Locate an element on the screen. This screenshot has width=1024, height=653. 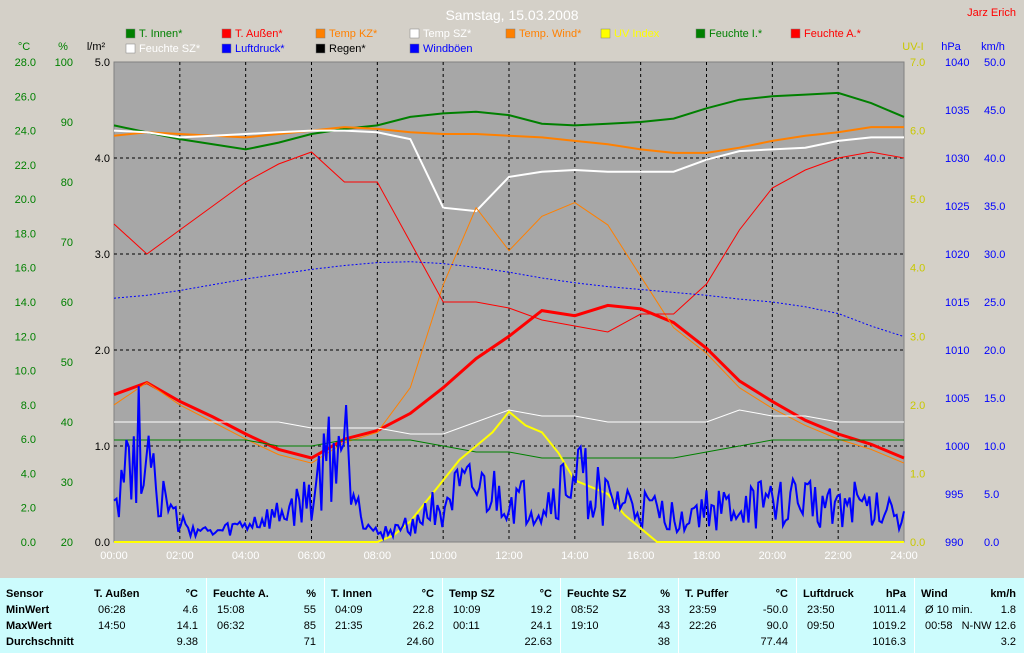
stats-column: Feuchte SZ% 08:52 33 19:10 43 38 is located at coordinates (619, 615).